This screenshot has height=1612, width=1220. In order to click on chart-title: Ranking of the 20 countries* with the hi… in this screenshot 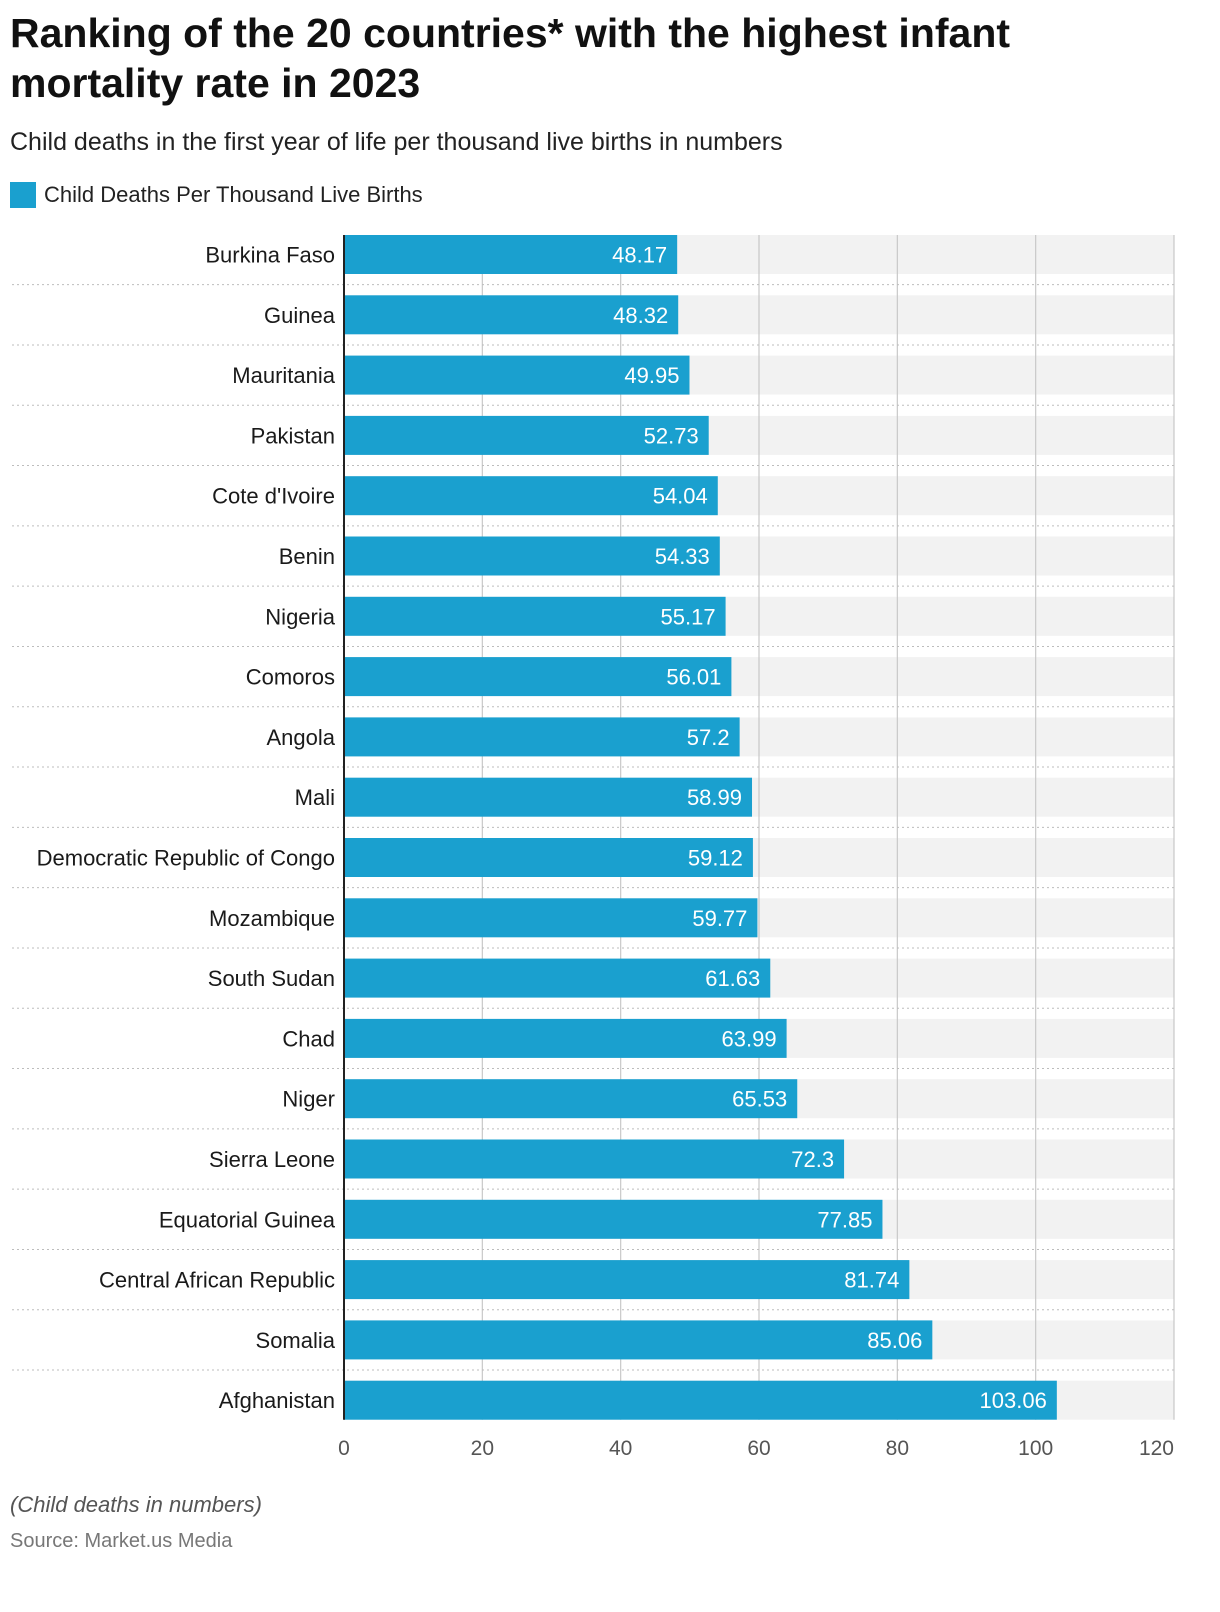, I will do `click(510, 58)`.